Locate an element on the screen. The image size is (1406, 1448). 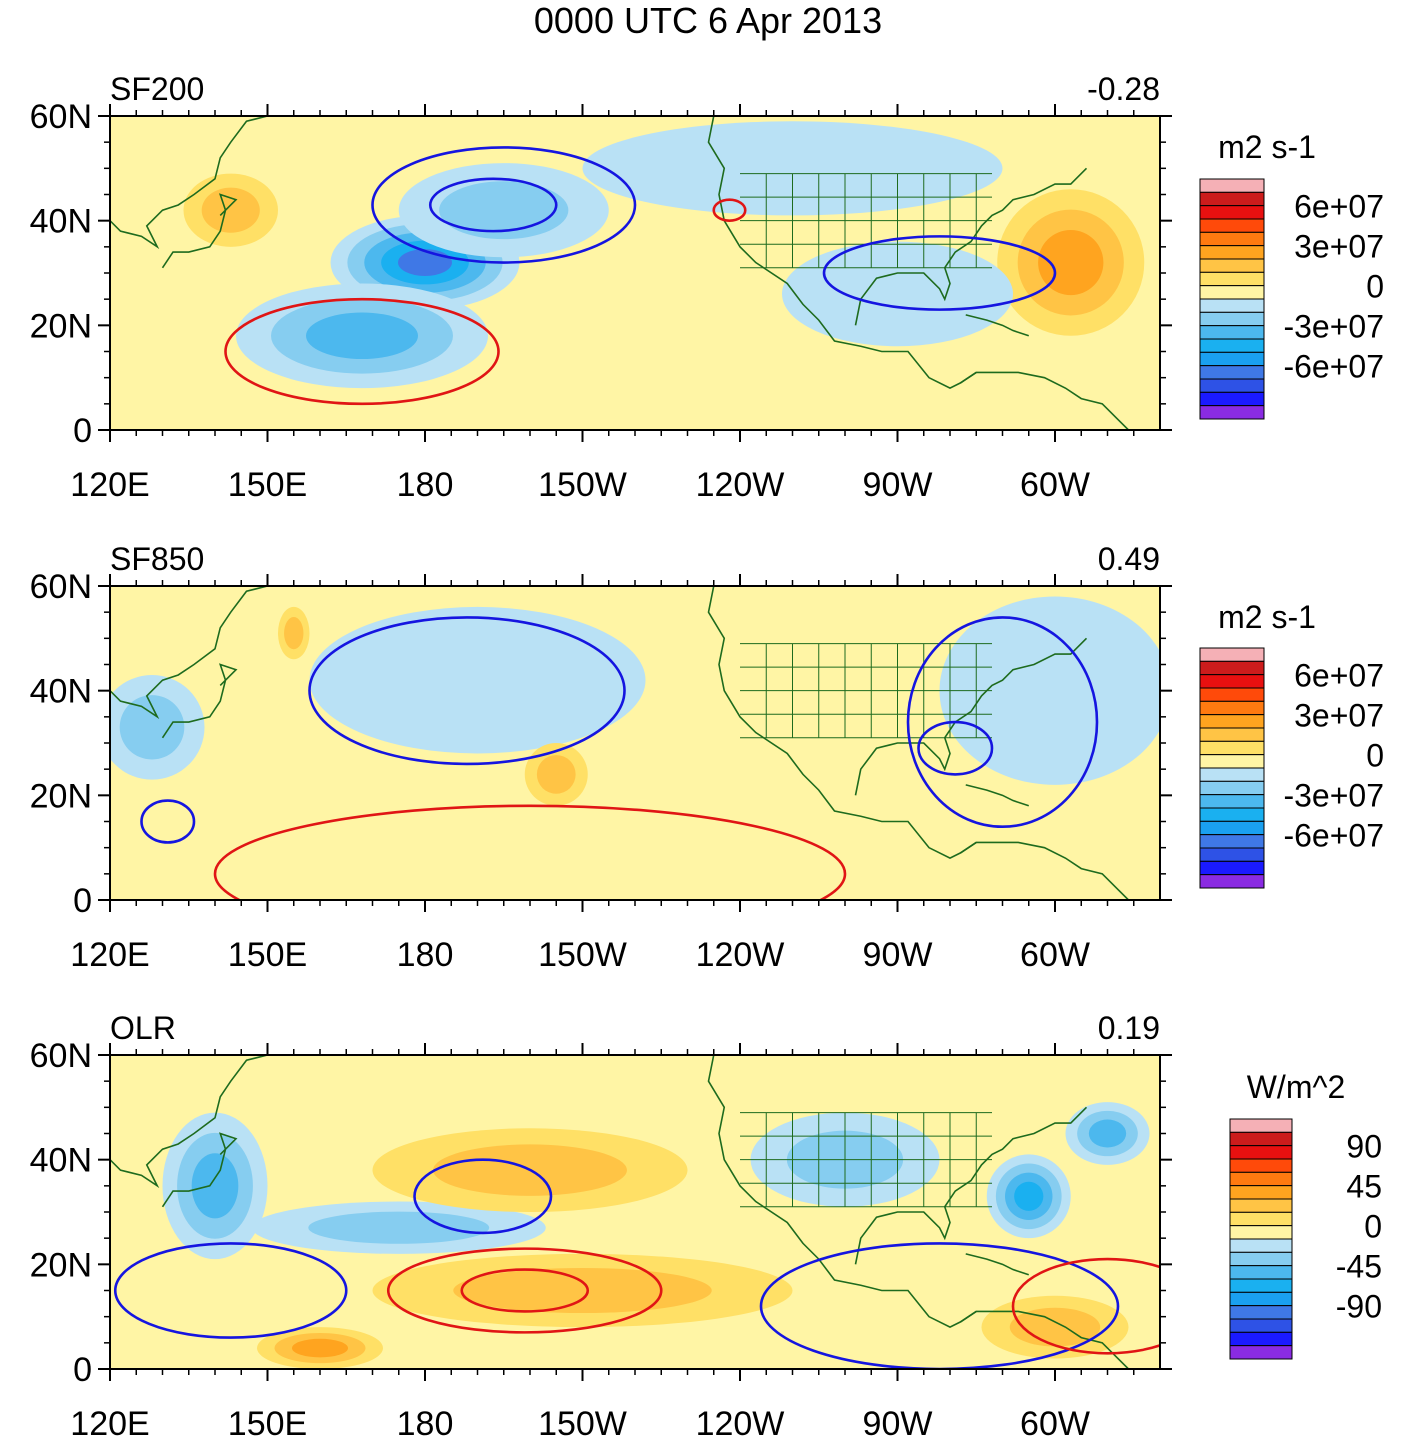
panel-corr-value: 0.49 is located at coordinates (1129, 559).